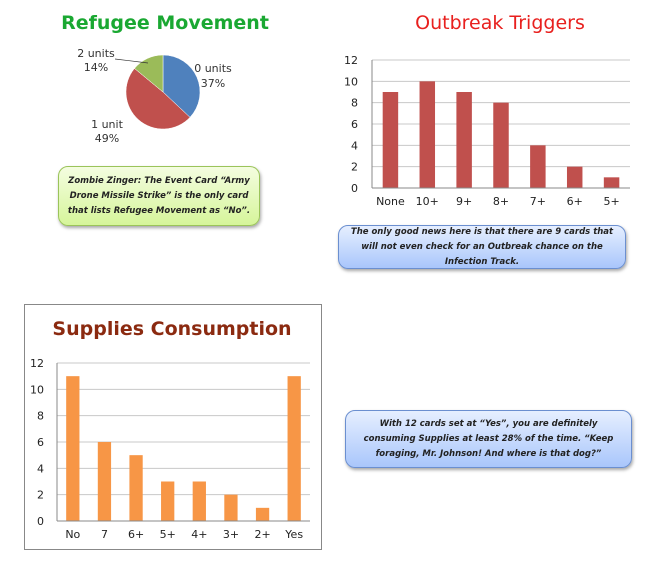  I want to click on pie-percent: 49%, so click(107, 138).